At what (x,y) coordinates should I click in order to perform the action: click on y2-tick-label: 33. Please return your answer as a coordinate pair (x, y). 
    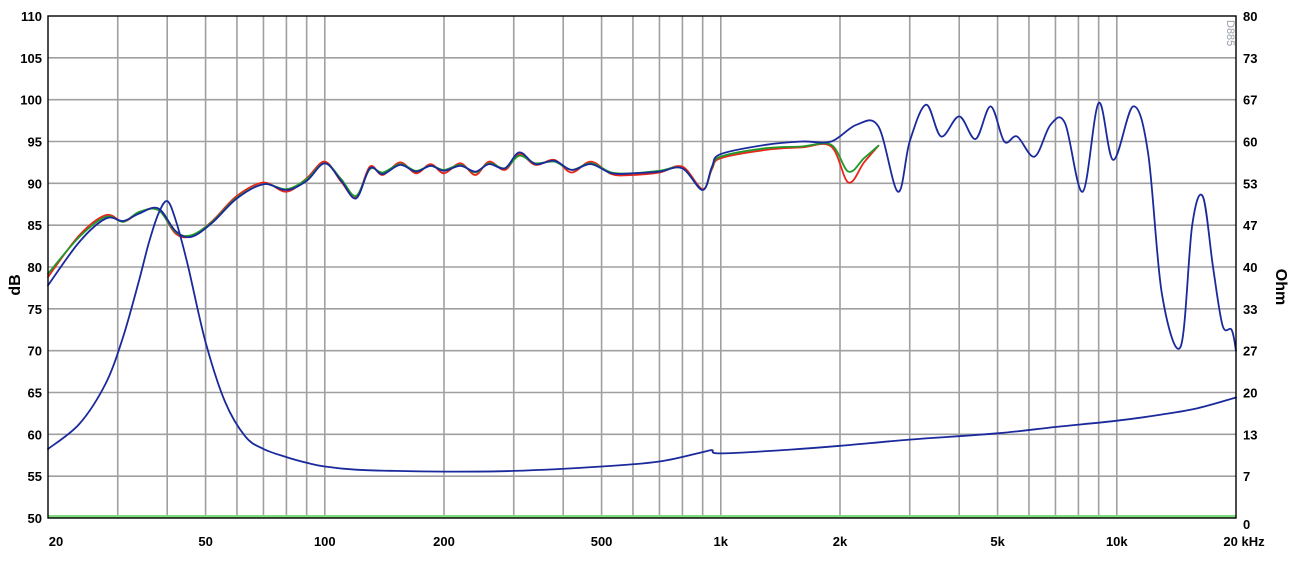
    Looking at the image, I should click on (1250, 309).